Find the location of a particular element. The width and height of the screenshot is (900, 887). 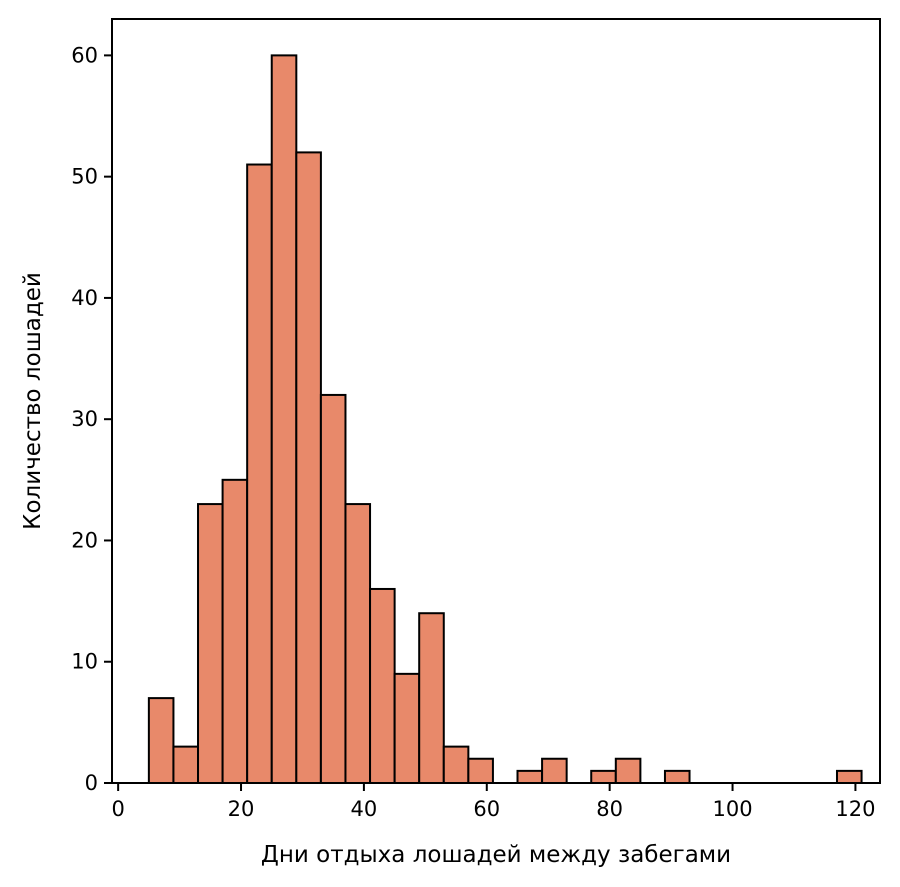

y-axis-ticks: 0 10 20 30 40 50 60 is located at coordinates (91, 419).